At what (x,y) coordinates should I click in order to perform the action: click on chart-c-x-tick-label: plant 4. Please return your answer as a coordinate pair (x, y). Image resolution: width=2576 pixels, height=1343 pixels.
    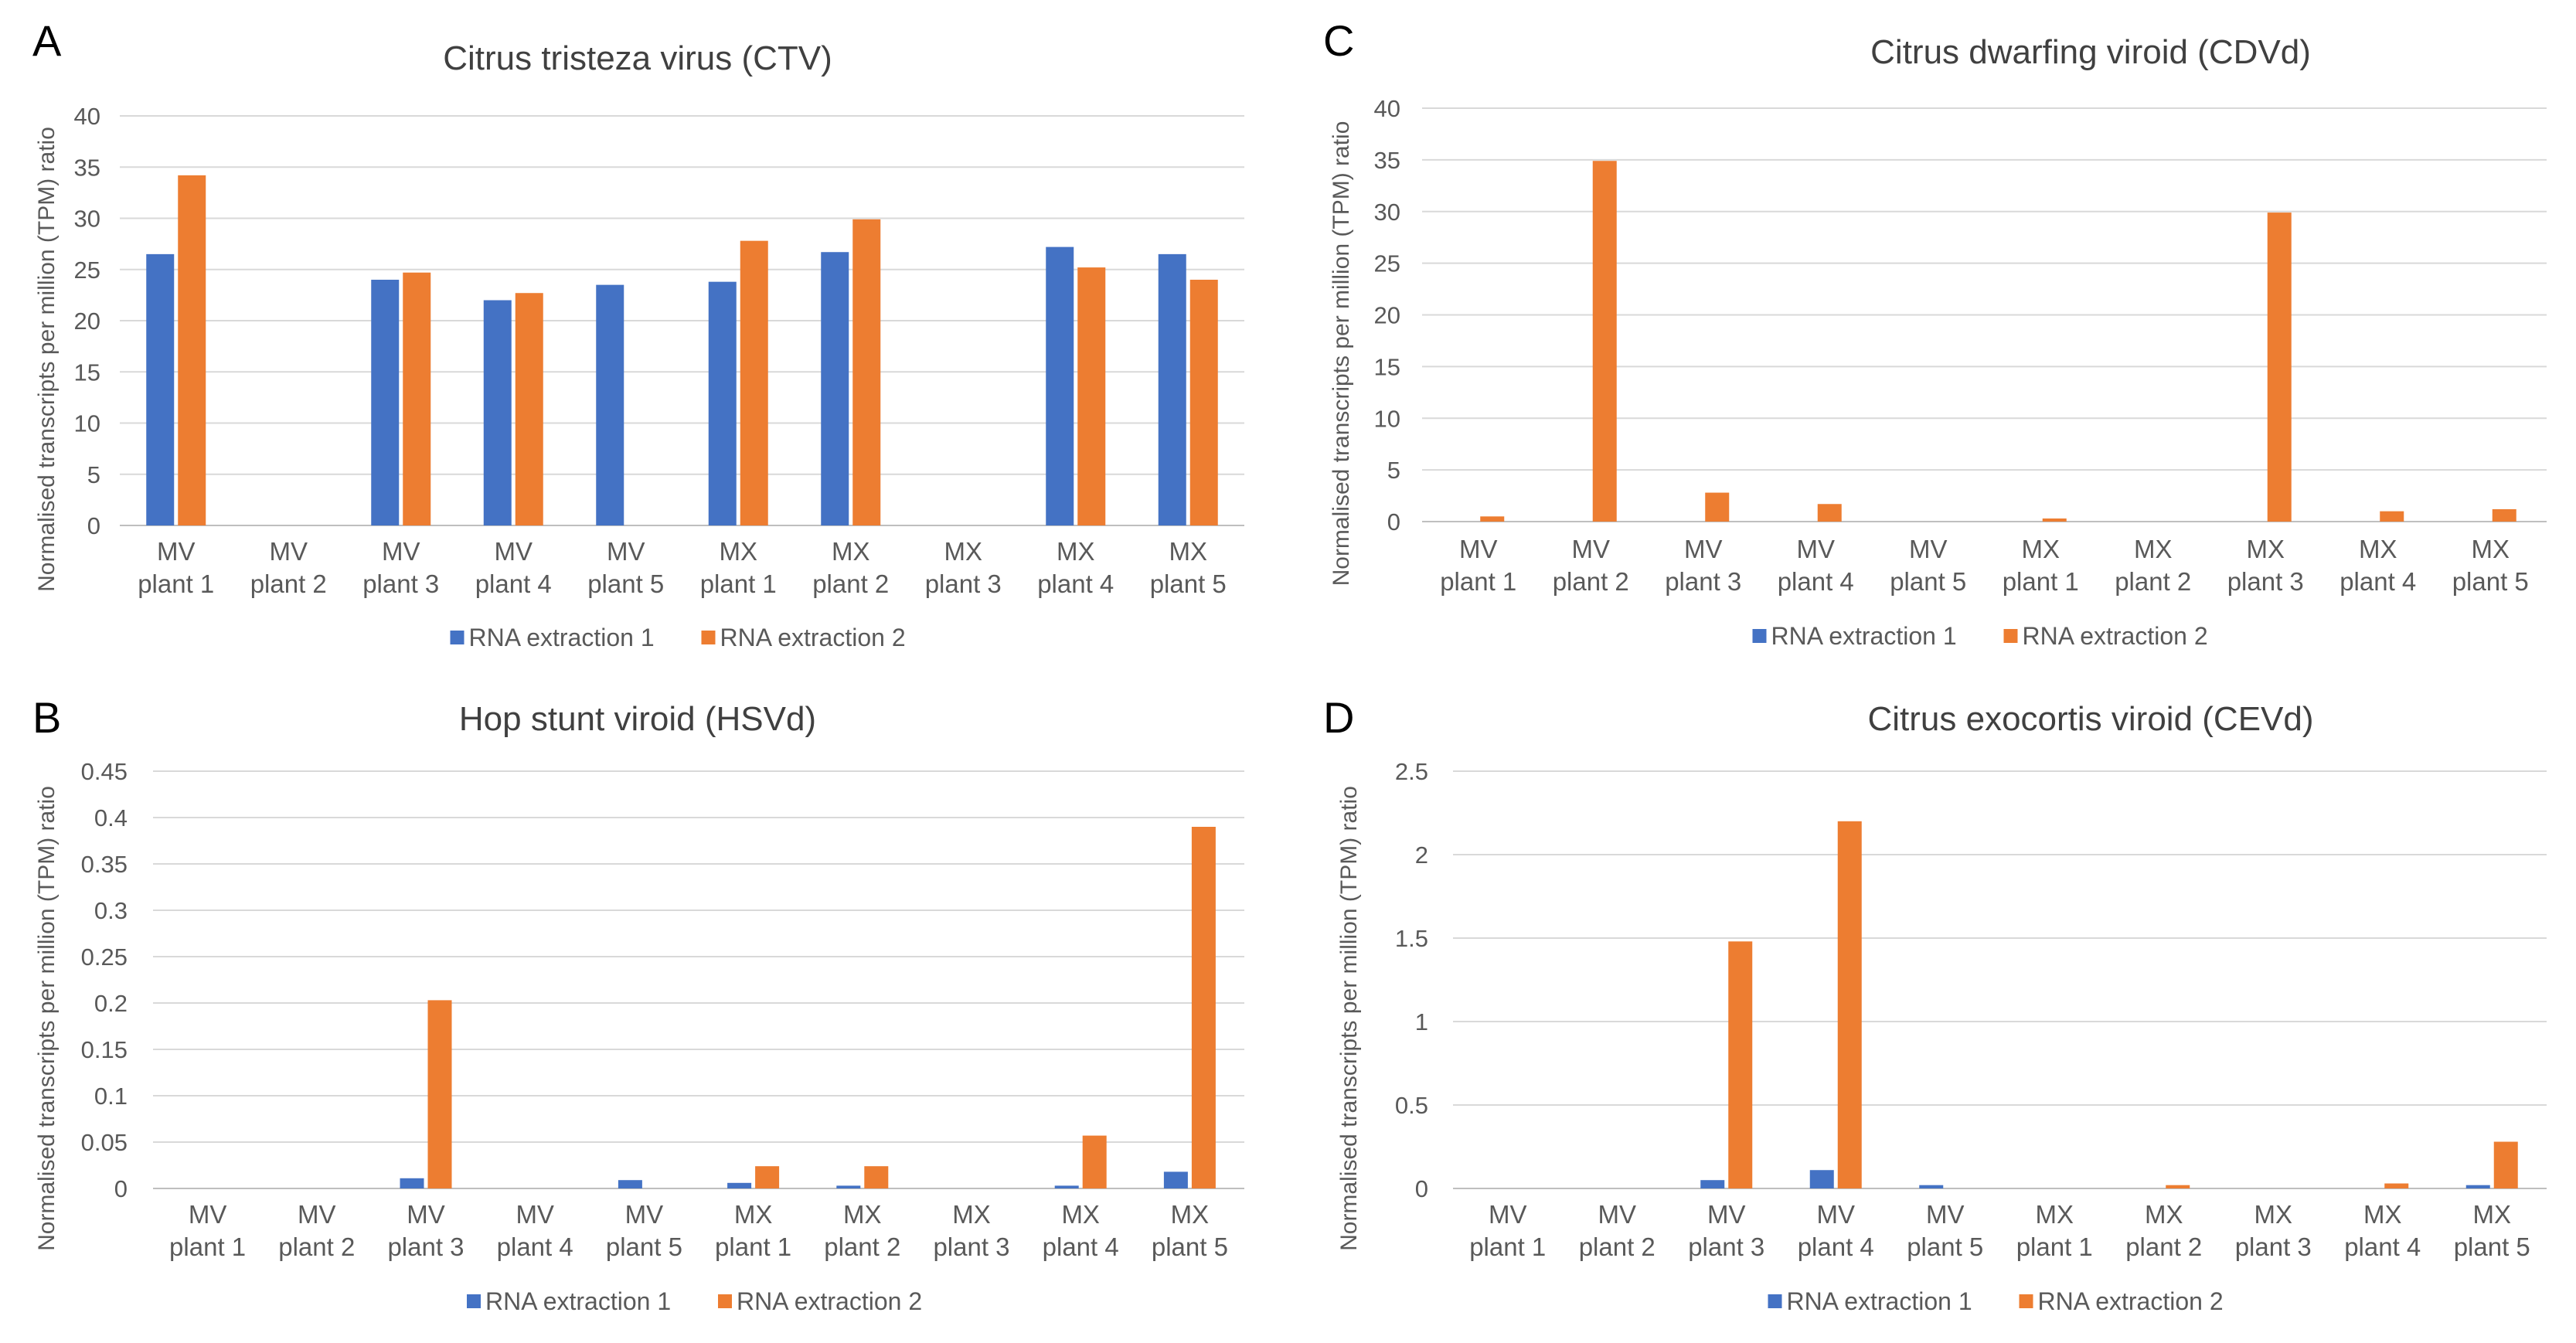
    Looking at the image, I should click on (1816, 581).